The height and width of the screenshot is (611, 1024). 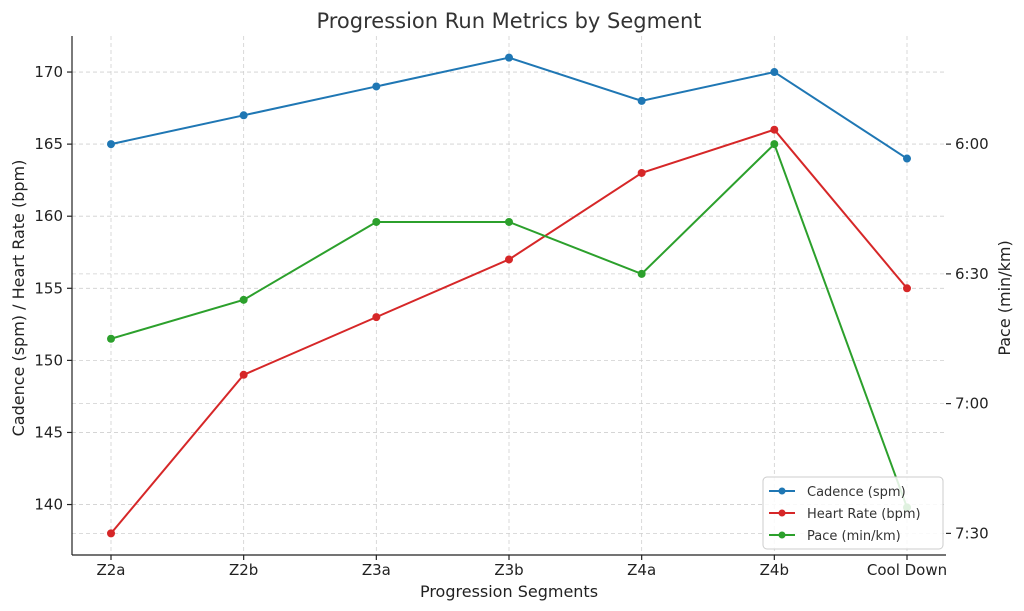 I want to click on y-left-tick-label: 145, so click(x=48, y=432).